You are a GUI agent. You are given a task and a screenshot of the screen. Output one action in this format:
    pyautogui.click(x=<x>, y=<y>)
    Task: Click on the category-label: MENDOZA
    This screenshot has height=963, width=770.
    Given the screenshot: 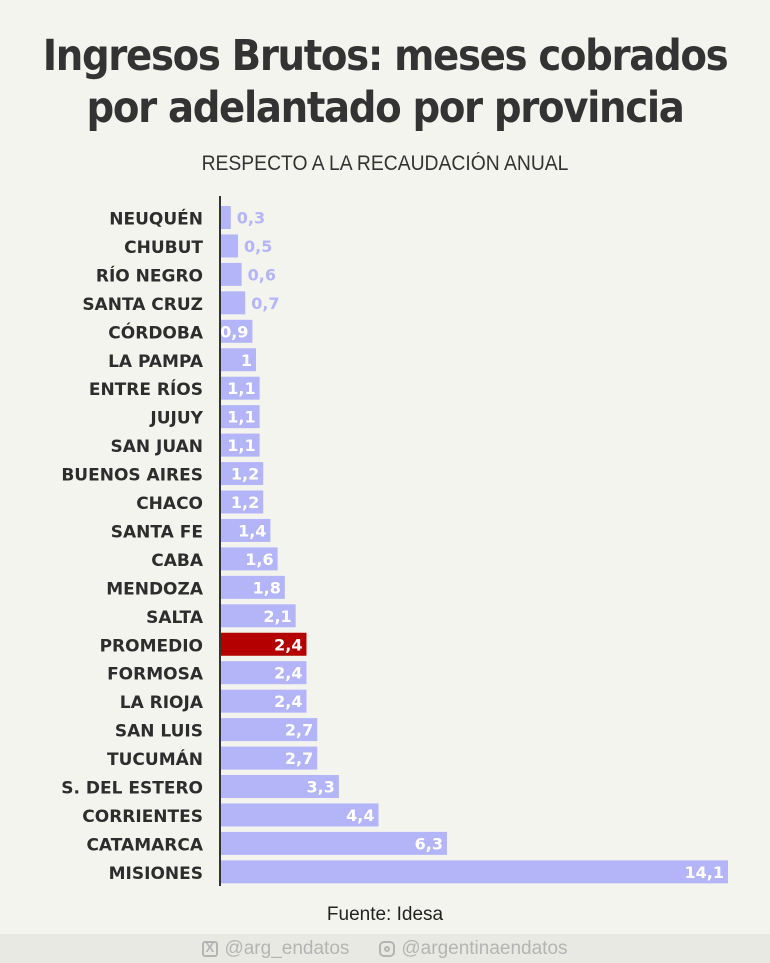 What is the action you would take?
    pyautogui.click(x=155, y=589)
    